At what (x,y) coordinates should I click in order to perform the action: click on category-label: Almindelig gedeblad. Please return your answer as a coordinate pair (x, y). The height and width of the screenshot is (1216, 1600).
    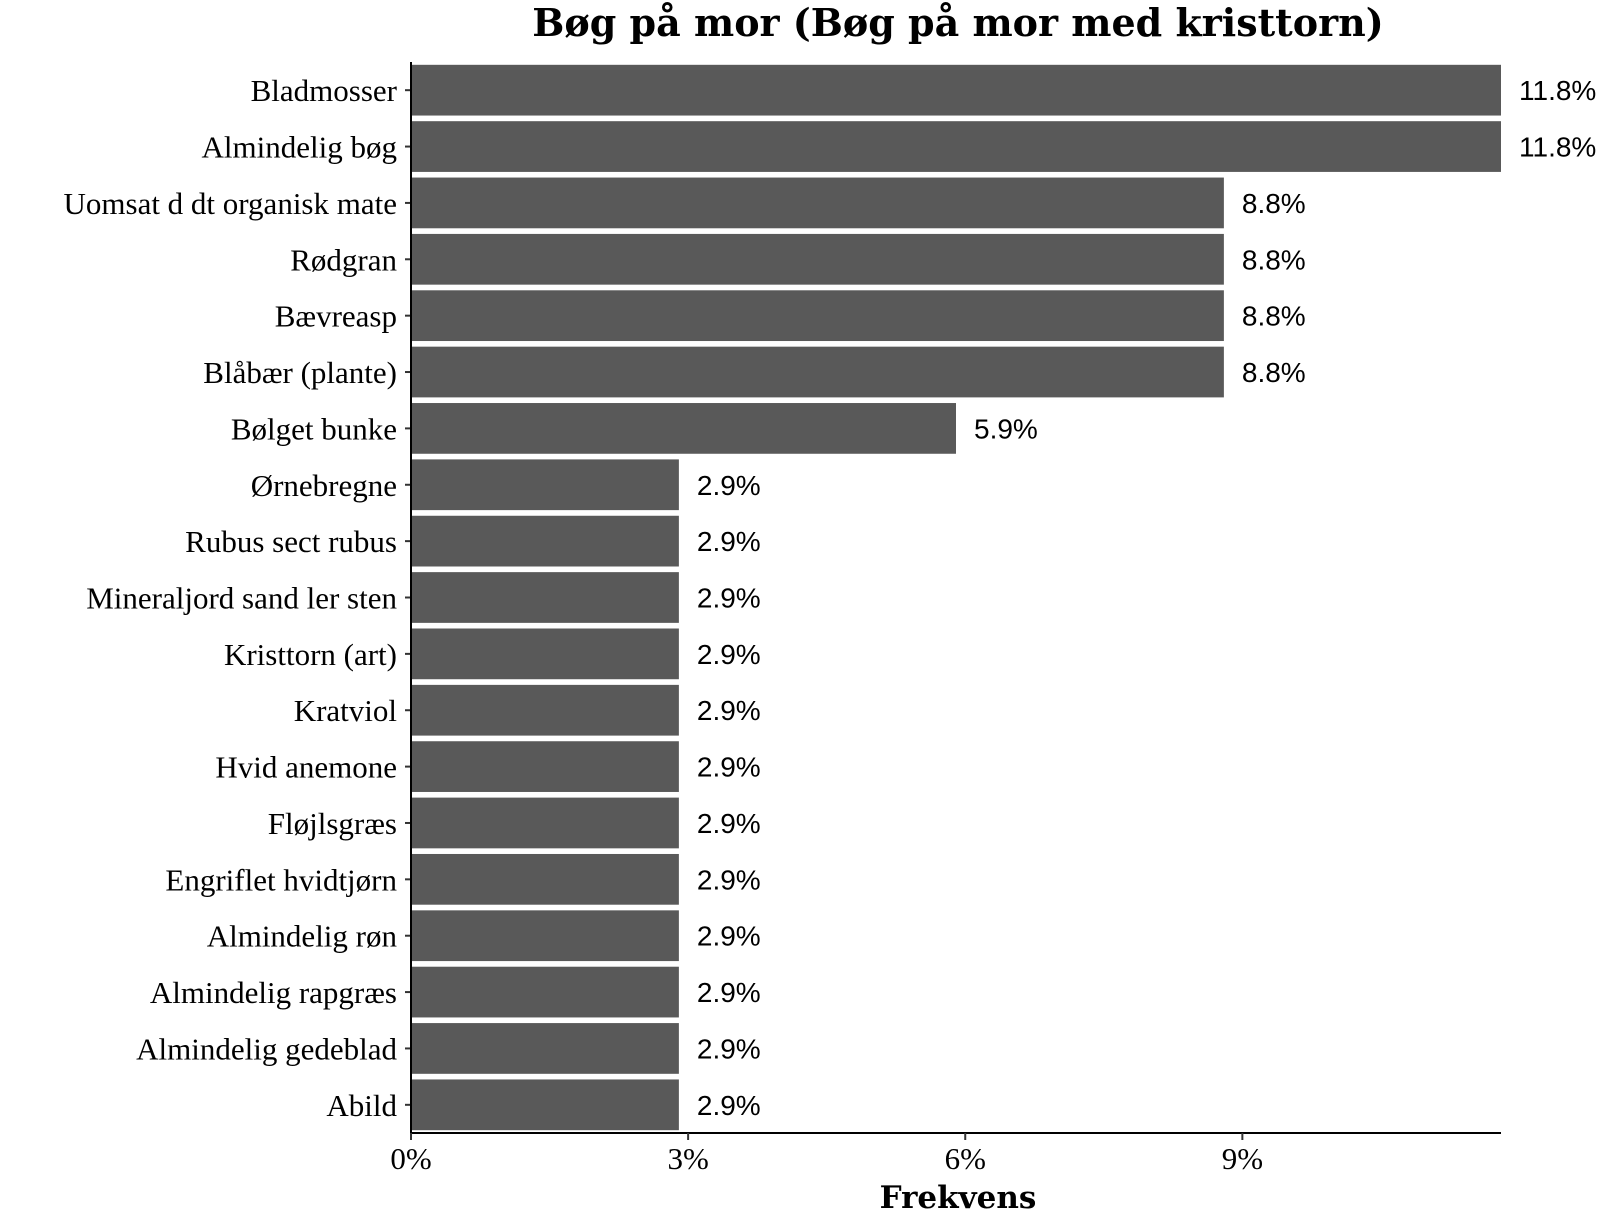
    Looking at the image, I should click on (266, 1048).